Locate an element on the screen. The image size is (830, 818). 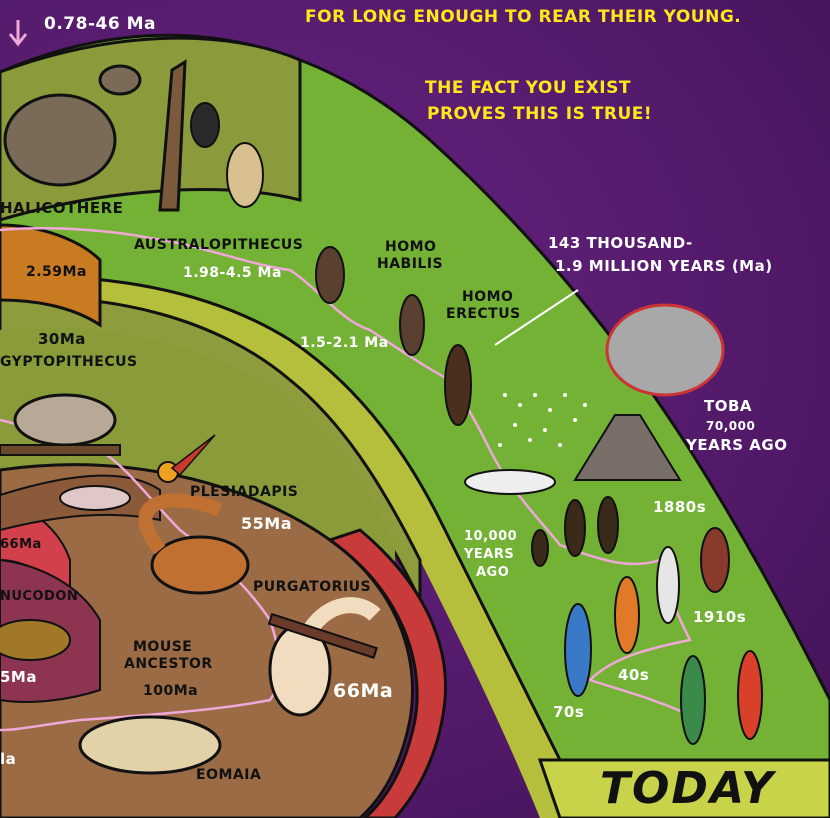
age-100-label: 100Ma is located at coordinates (171, 691).